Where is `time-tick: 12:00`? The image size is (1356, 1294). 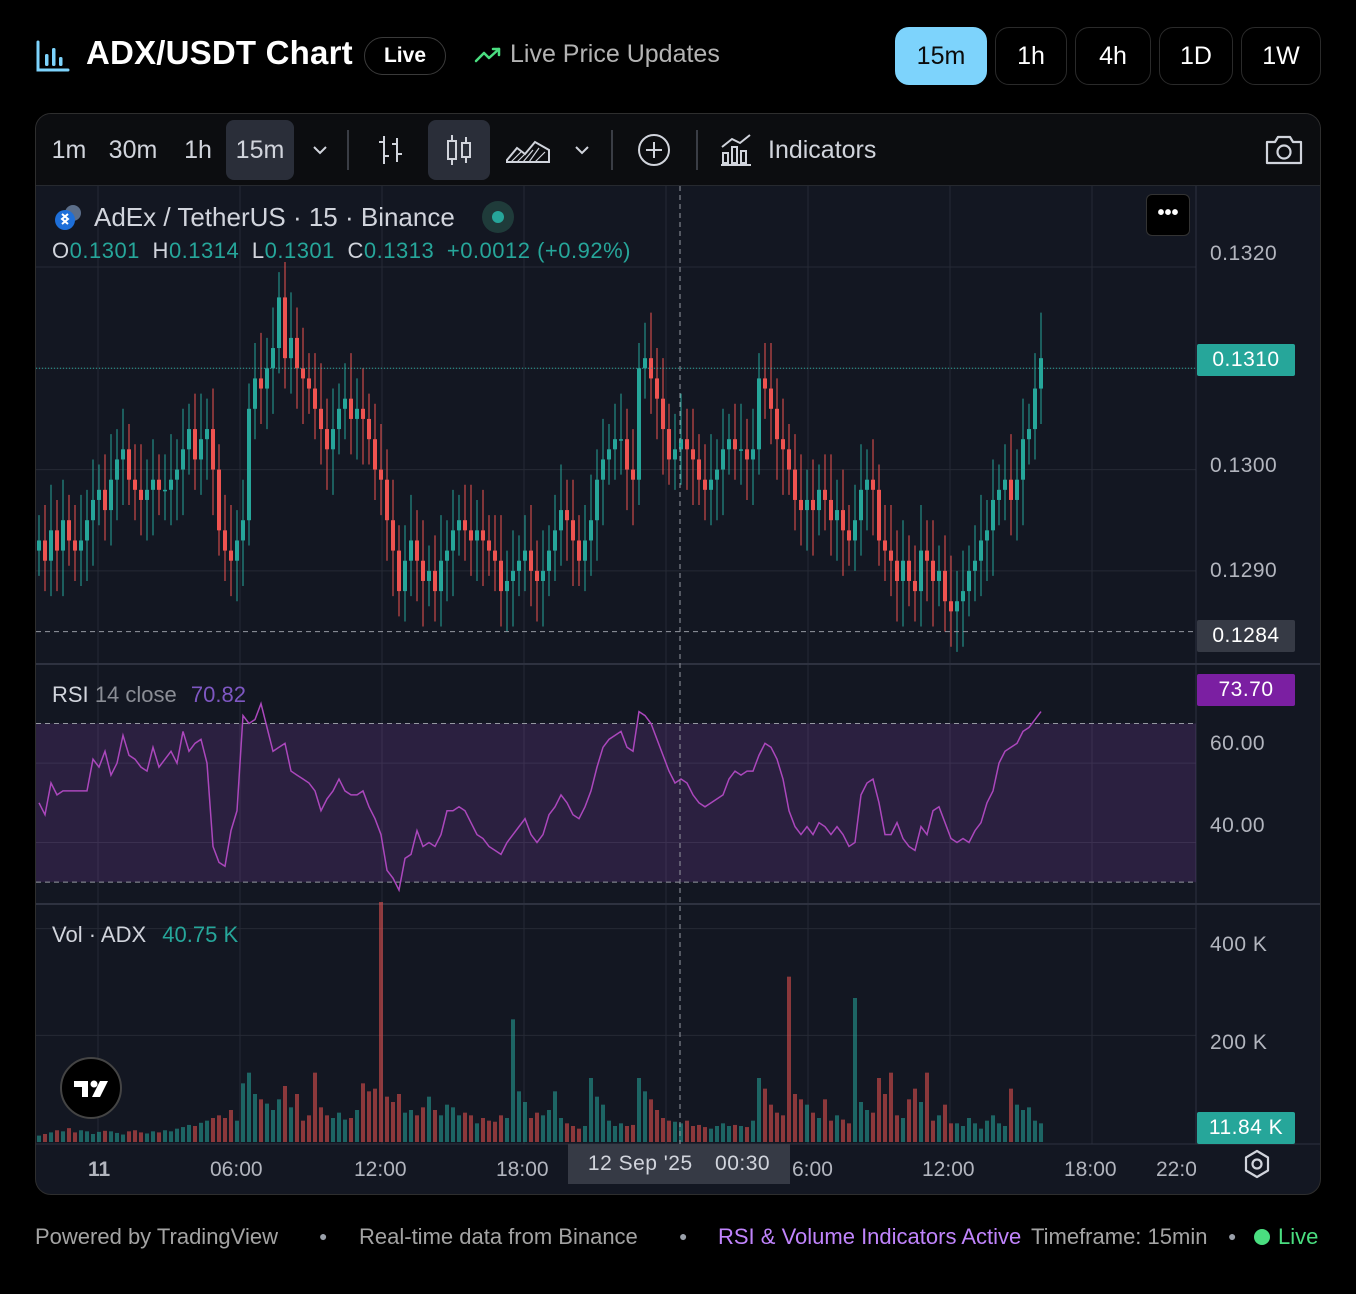 time-tick: 12:00 is located at coordinates (380, 1169).